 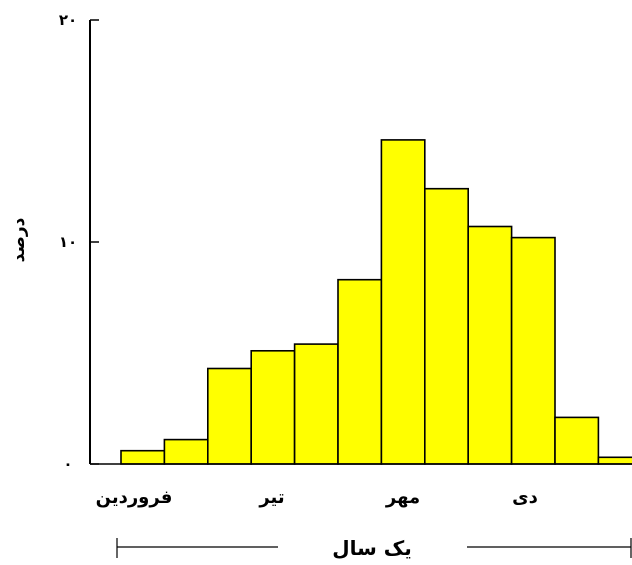 What do you see at coordinates (371, 548) in the screenshot?
I see `x-axis-title: یک سال` at bounding box center [371, 548].